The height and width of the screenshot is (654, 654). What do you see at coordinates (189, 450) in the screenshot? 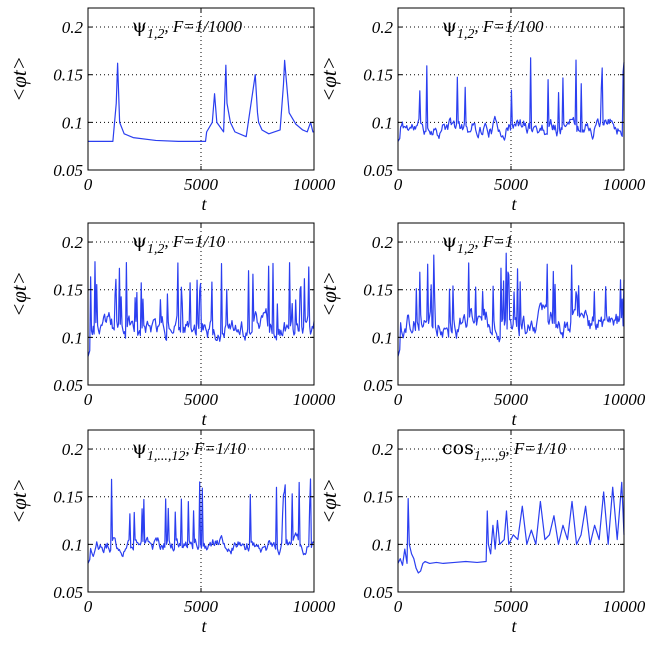
I see `panel-title: ψ1,...,12, F=1/10` at bounding box center [189, 450].